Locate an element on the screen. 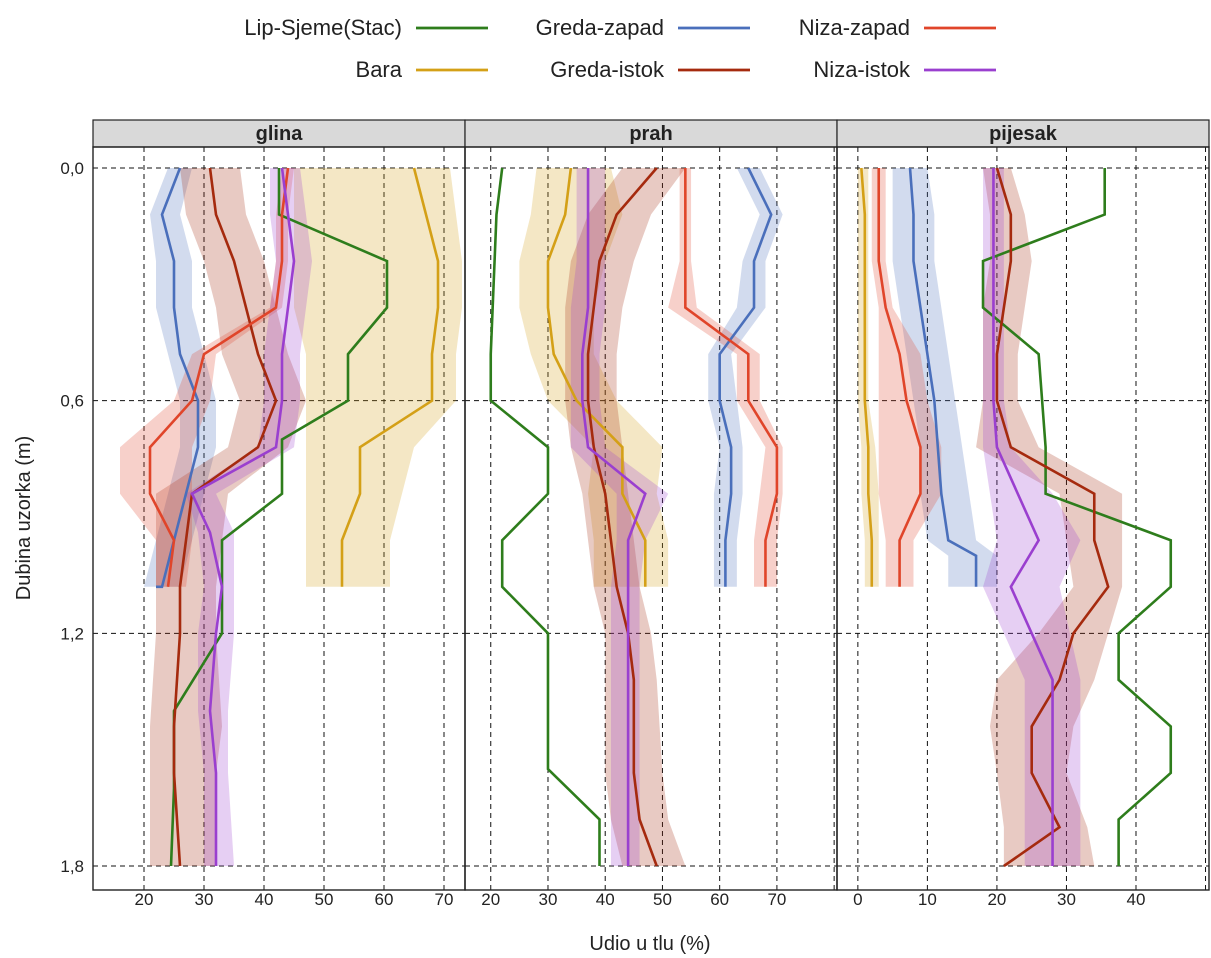 The width and height of the screenshot is (1211, 958). band-greda-zapad-prah is located at coordinates (745, 377).